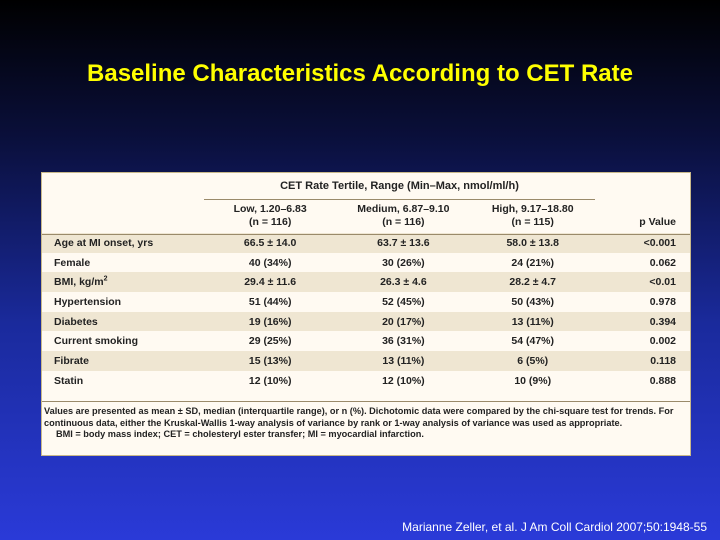  Describe the element at coordinates (366, 361) in the screenshot. I see `table-row: Fibrate 15 (13%) 13 (11%) 6 (5%) 0.118` at that location.